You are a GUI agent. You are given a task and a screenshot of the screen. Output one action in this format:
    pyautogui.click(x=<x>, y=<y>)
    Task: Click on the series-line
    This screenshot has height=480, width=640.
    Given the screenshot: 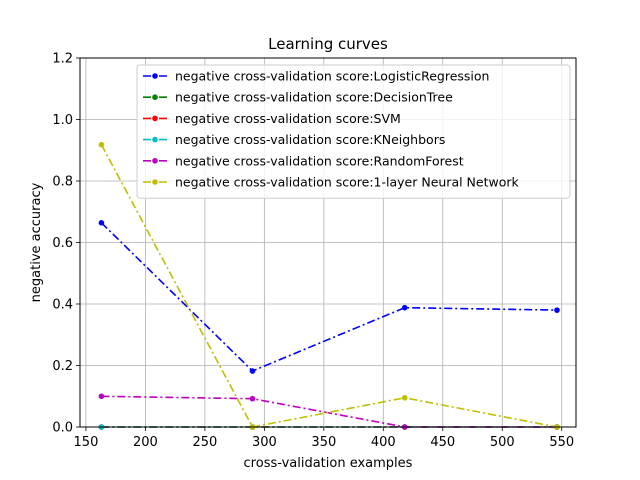 What is the action you would take?
    pyautogui.click(x=329, y=411)
    